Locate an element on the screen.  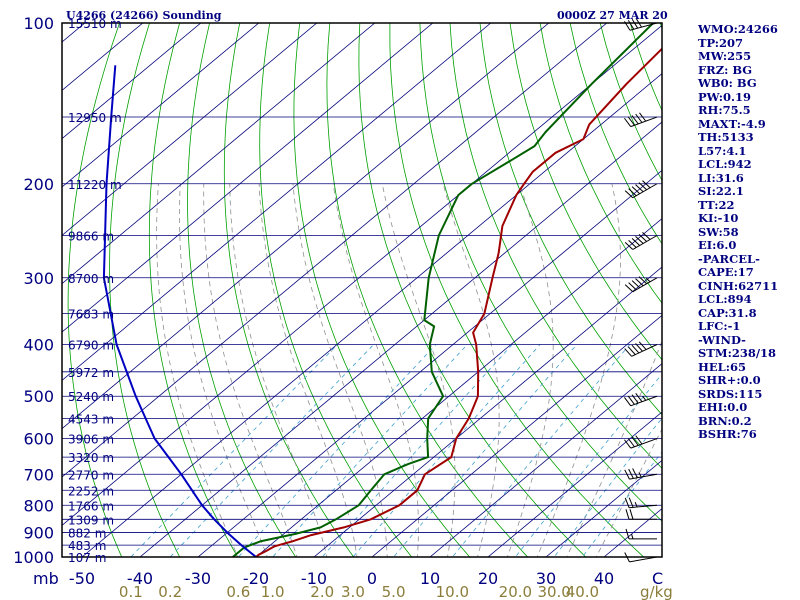
pressure-tick-labels: 100 200 300 400 500 600 700 800 900 1000 is located at coordinates (33, 290).